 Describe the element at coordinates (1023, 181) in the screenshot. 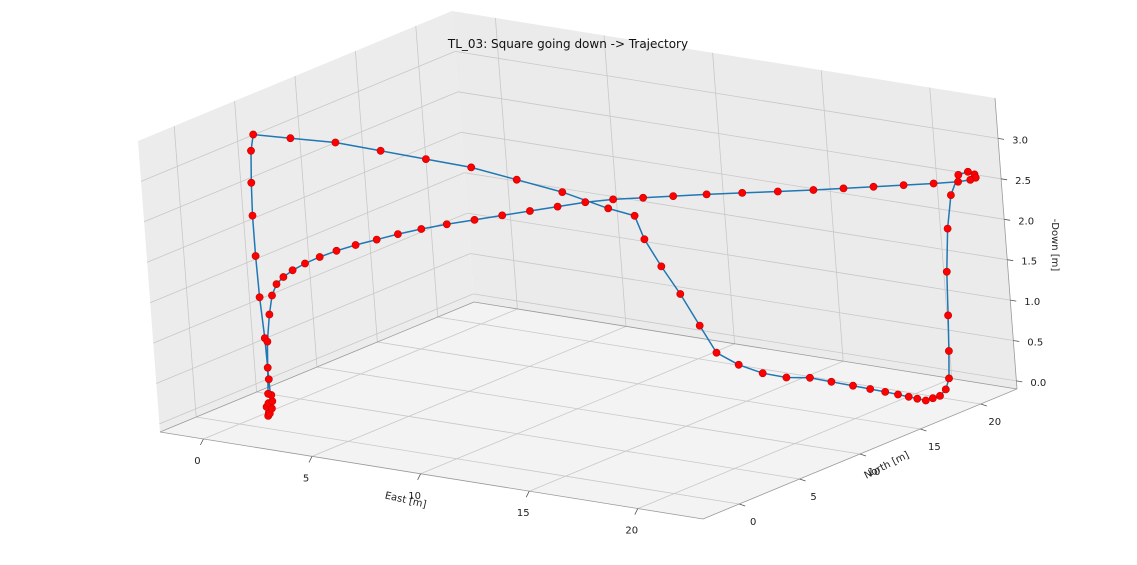

I see `z-tick-label: 2.5` at that location.